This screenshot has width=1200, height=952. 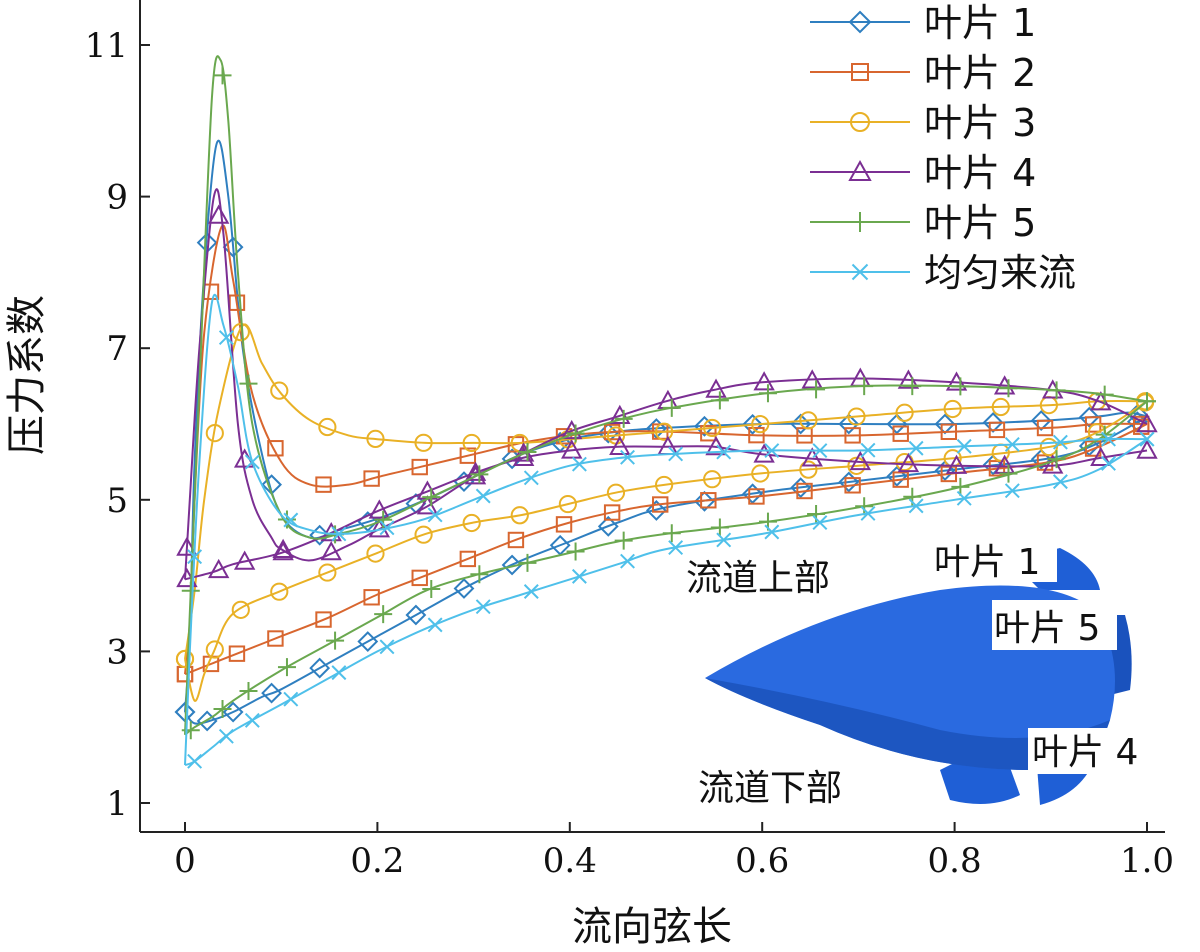 What do you see at coordinates (923, 23) in the screenshot?
I see `legend-item: 叶片 1` at bounding box center [923, 23].